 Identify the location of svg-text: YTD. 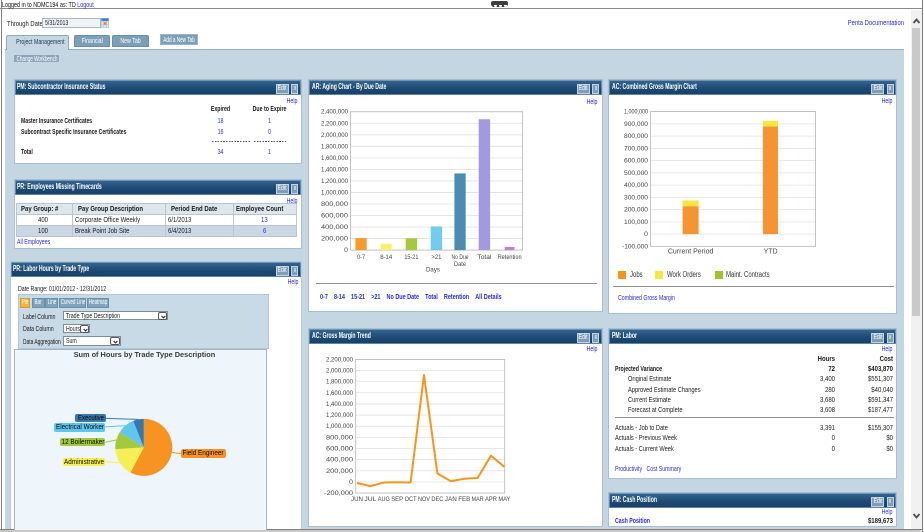
(771, 252).